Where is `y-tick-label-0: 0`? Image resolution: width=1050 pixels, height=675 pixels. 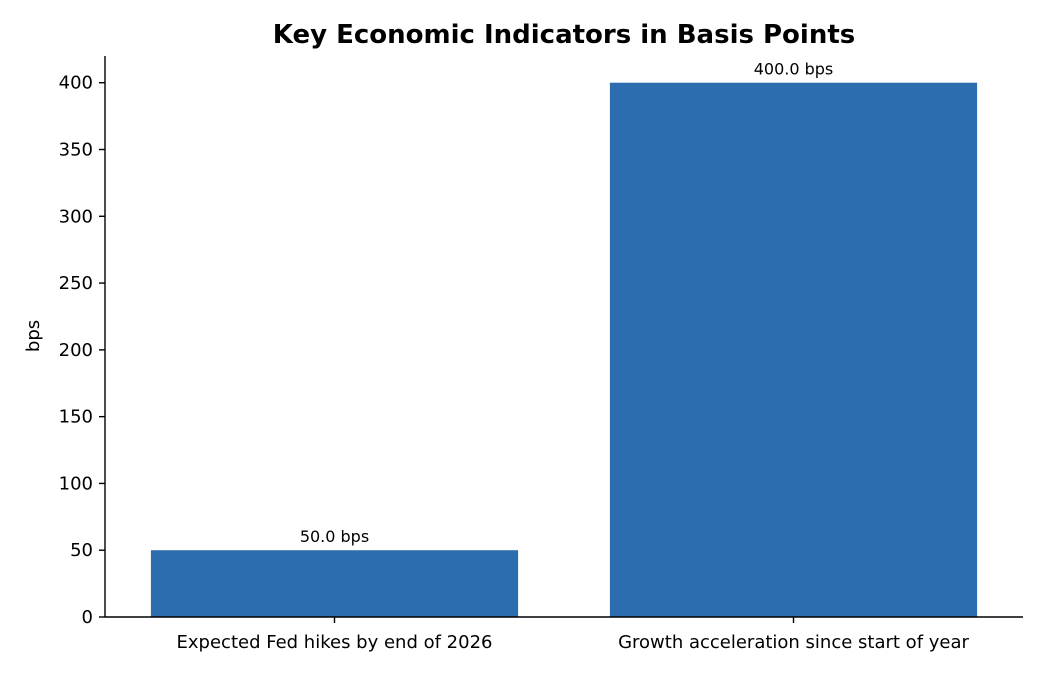 y-tick-label-0: 0 is located at coordinates (87, 617).